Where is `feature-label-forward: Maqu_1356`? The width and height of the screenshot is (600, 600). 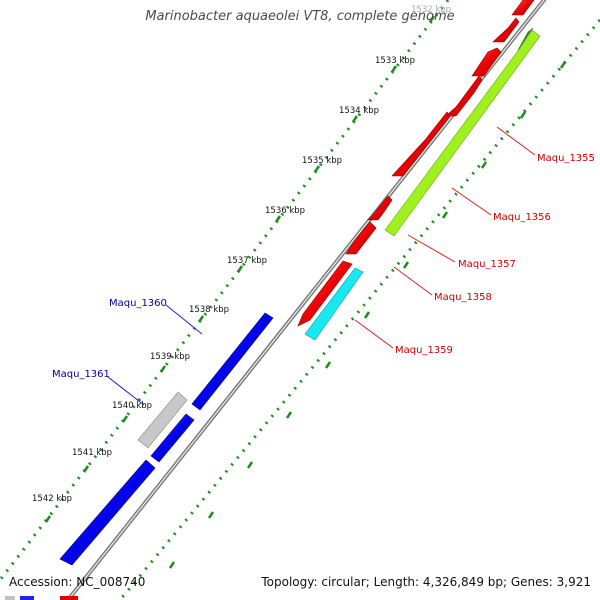
feature-label-forward: Maqu_1356 is located at coordinates (522, 217).